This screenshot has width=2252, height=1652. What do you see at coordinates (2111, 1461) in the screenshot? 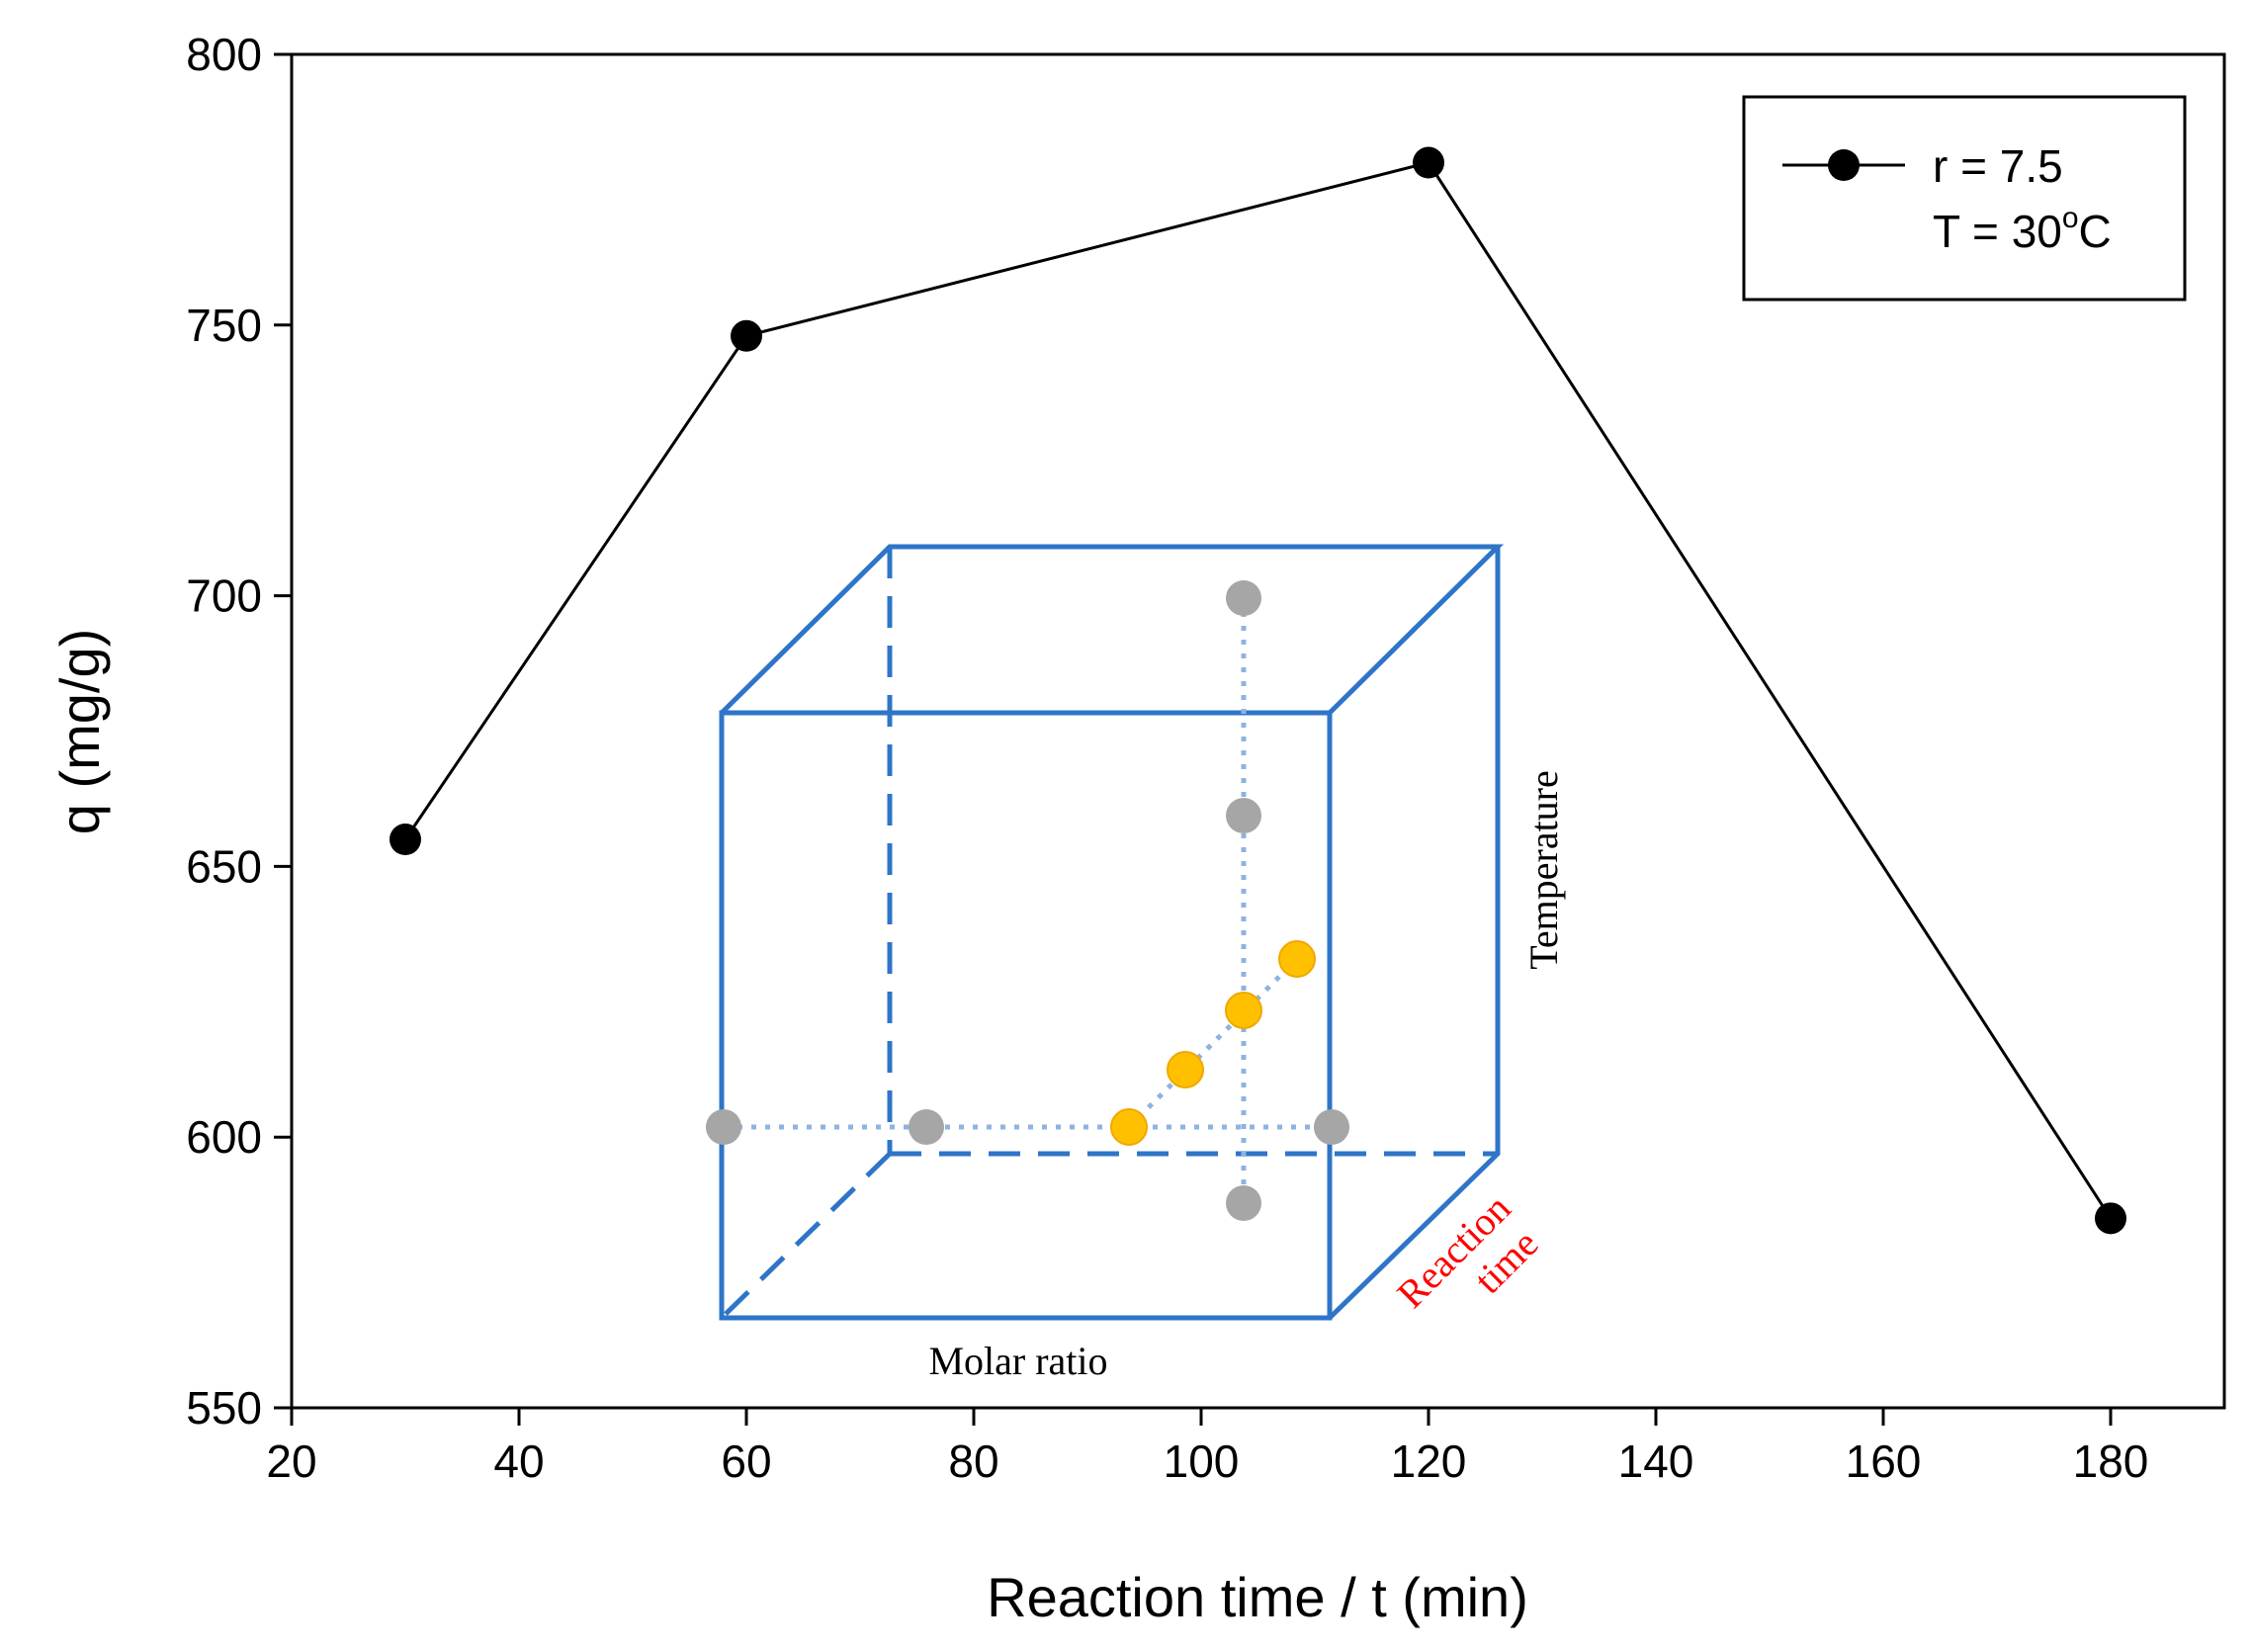
I see `x-tick-label: 180` at bounding box center [2111, 1461].